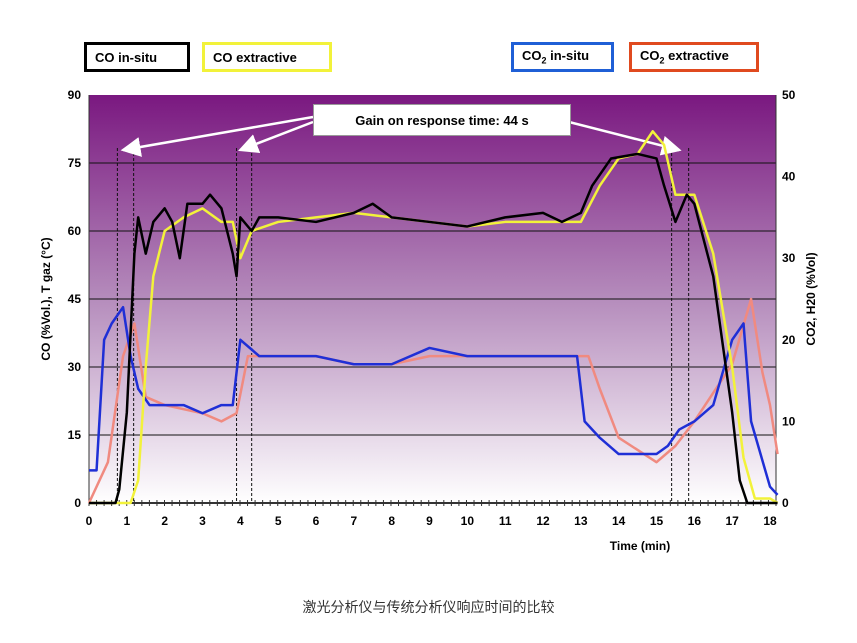 The image size is (857, 643). What do you see at coordinates (75, 299) in the screenshot?
I see `y-tick-label: 45` at bounding box center [75, 299].